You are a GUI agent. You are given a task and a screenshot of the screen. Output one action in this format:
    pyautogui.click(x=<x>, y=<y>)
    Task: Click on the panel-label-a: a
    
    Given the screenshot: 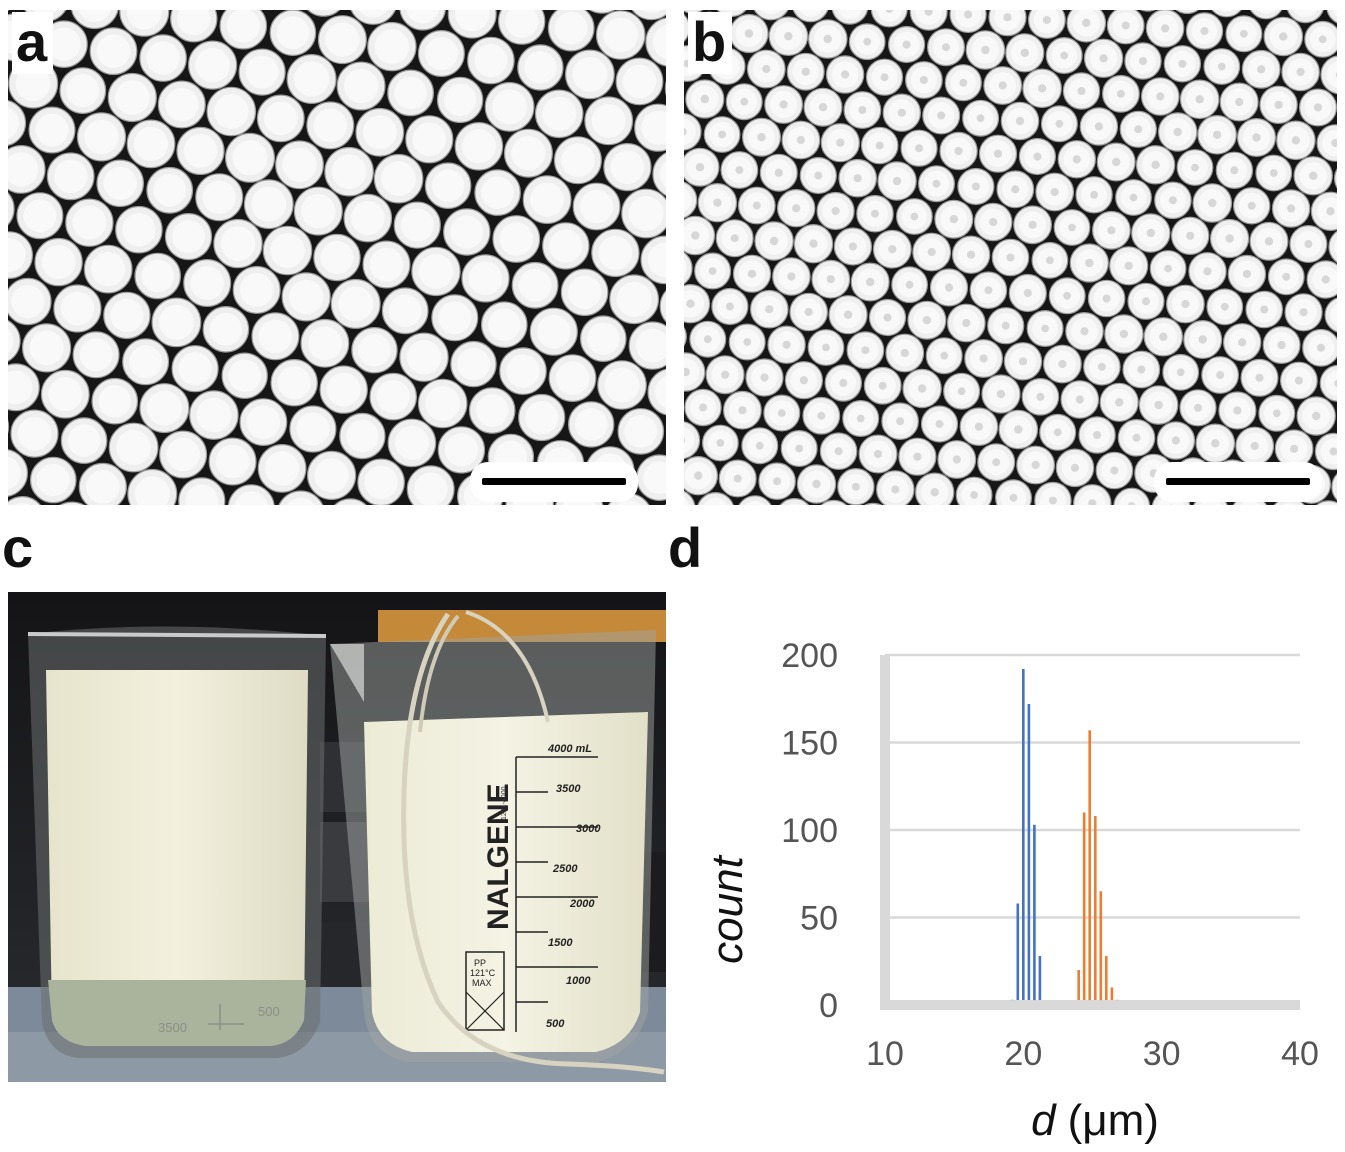 What is the action you would take?
    pyautogui.click(x=33, y=43)
    